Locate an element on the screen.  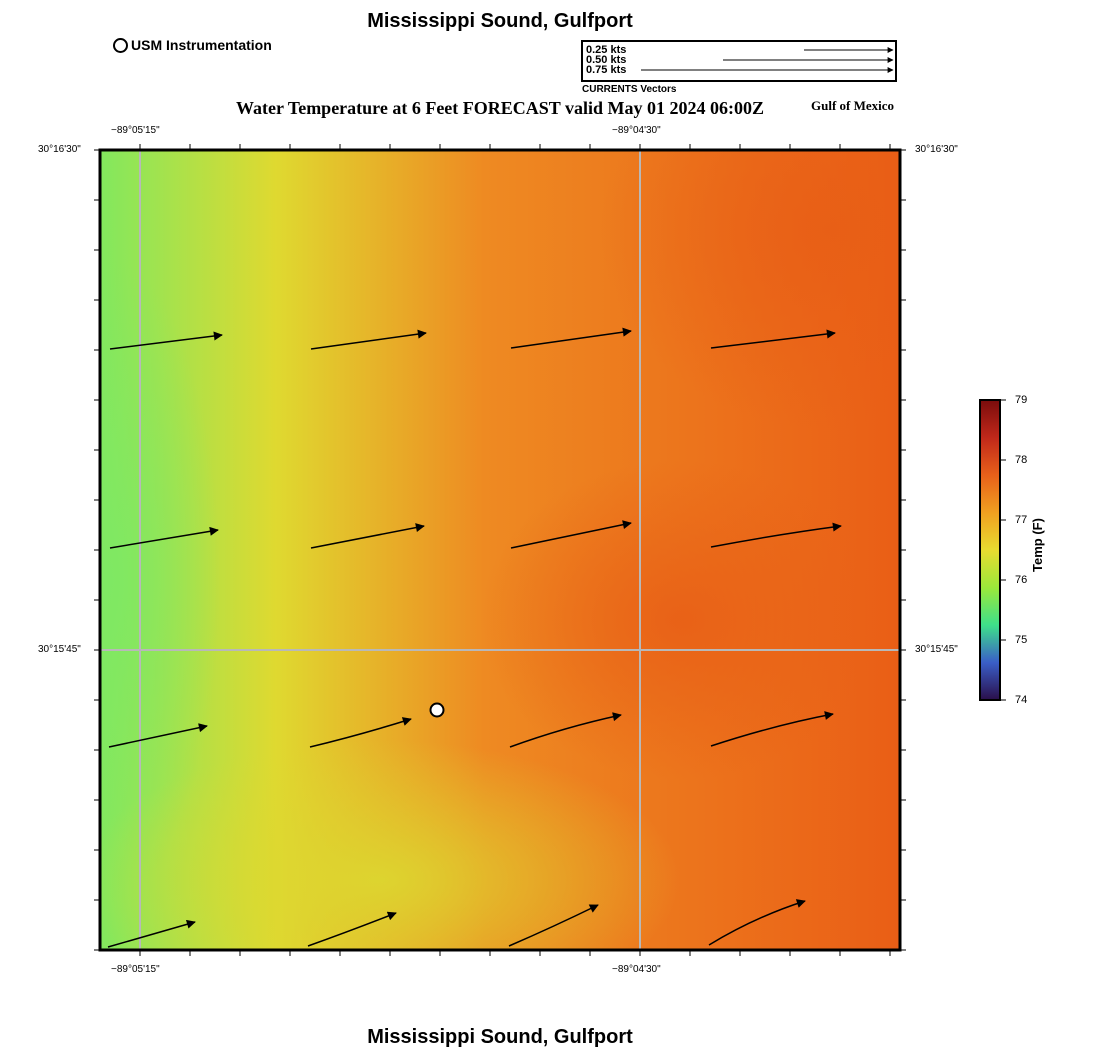
lon-label-top-2: −89°04'30" is located at coordinates (636, 130).